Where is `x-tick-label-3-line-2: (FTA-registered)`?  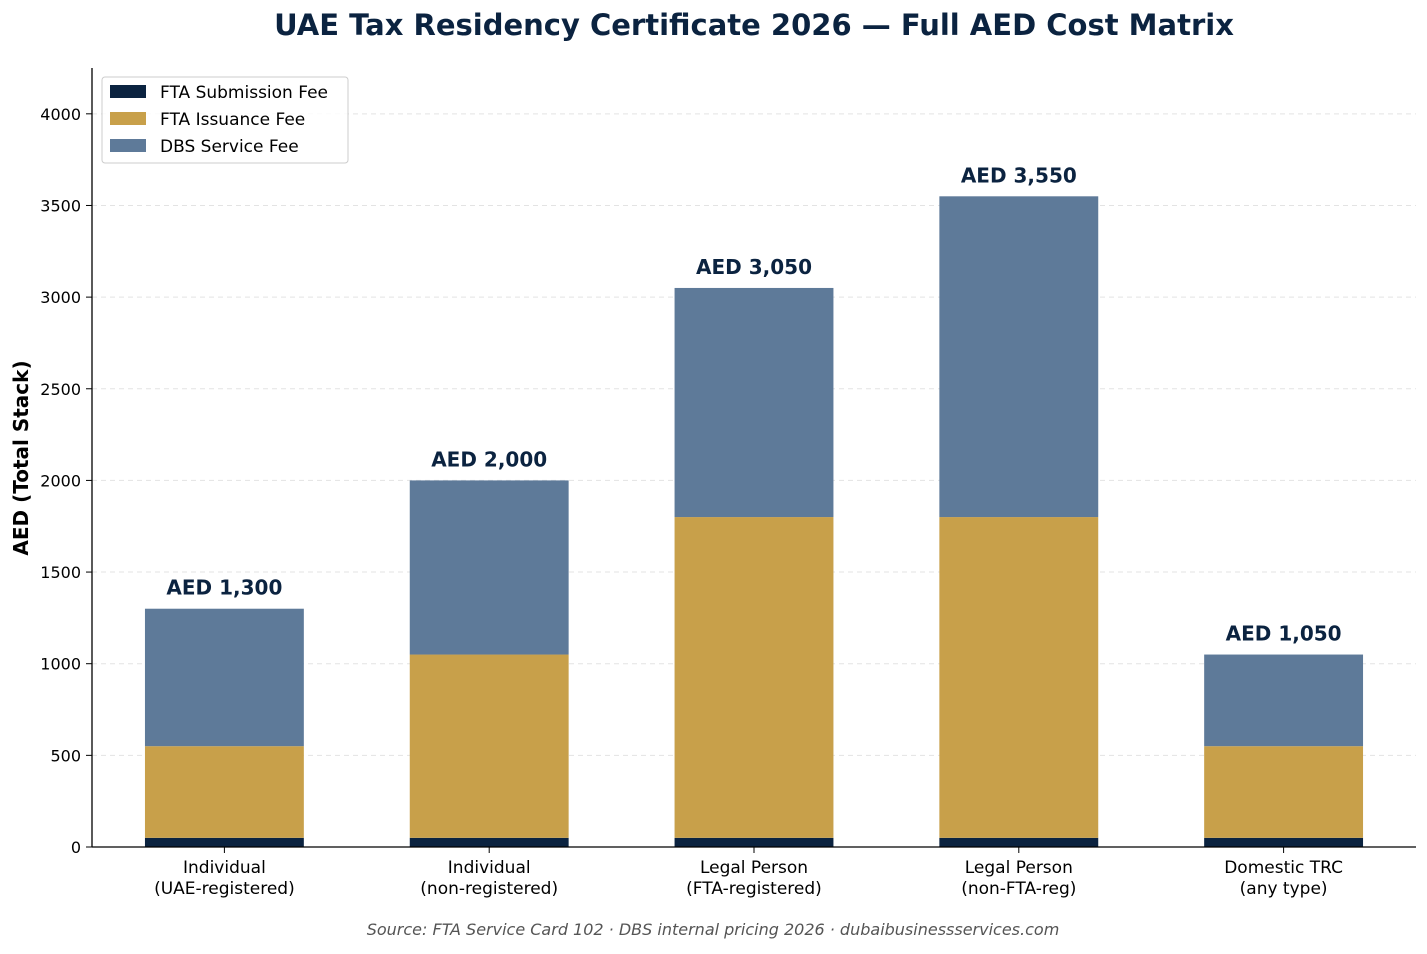 x-tick-label-3-line-2: (FTA-registered) is located at coordinates (754, 889).